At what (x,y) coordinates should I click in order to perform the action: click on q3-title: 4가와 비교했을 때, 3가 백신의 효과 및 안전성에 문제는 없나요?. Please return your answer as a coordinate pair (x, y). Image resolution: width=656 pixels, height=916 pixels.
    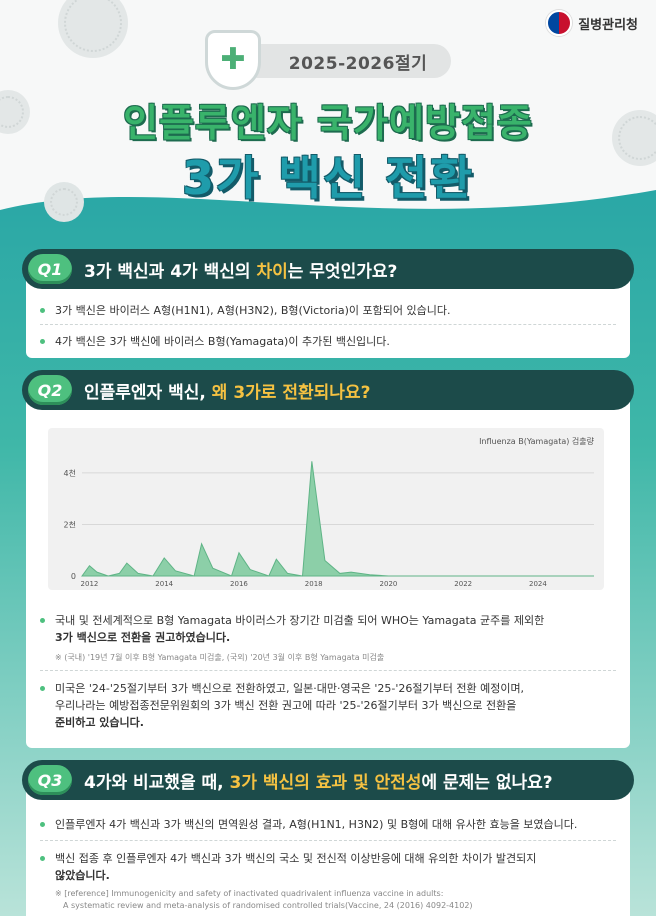
    Looking at the image, I should click on (318, 782).